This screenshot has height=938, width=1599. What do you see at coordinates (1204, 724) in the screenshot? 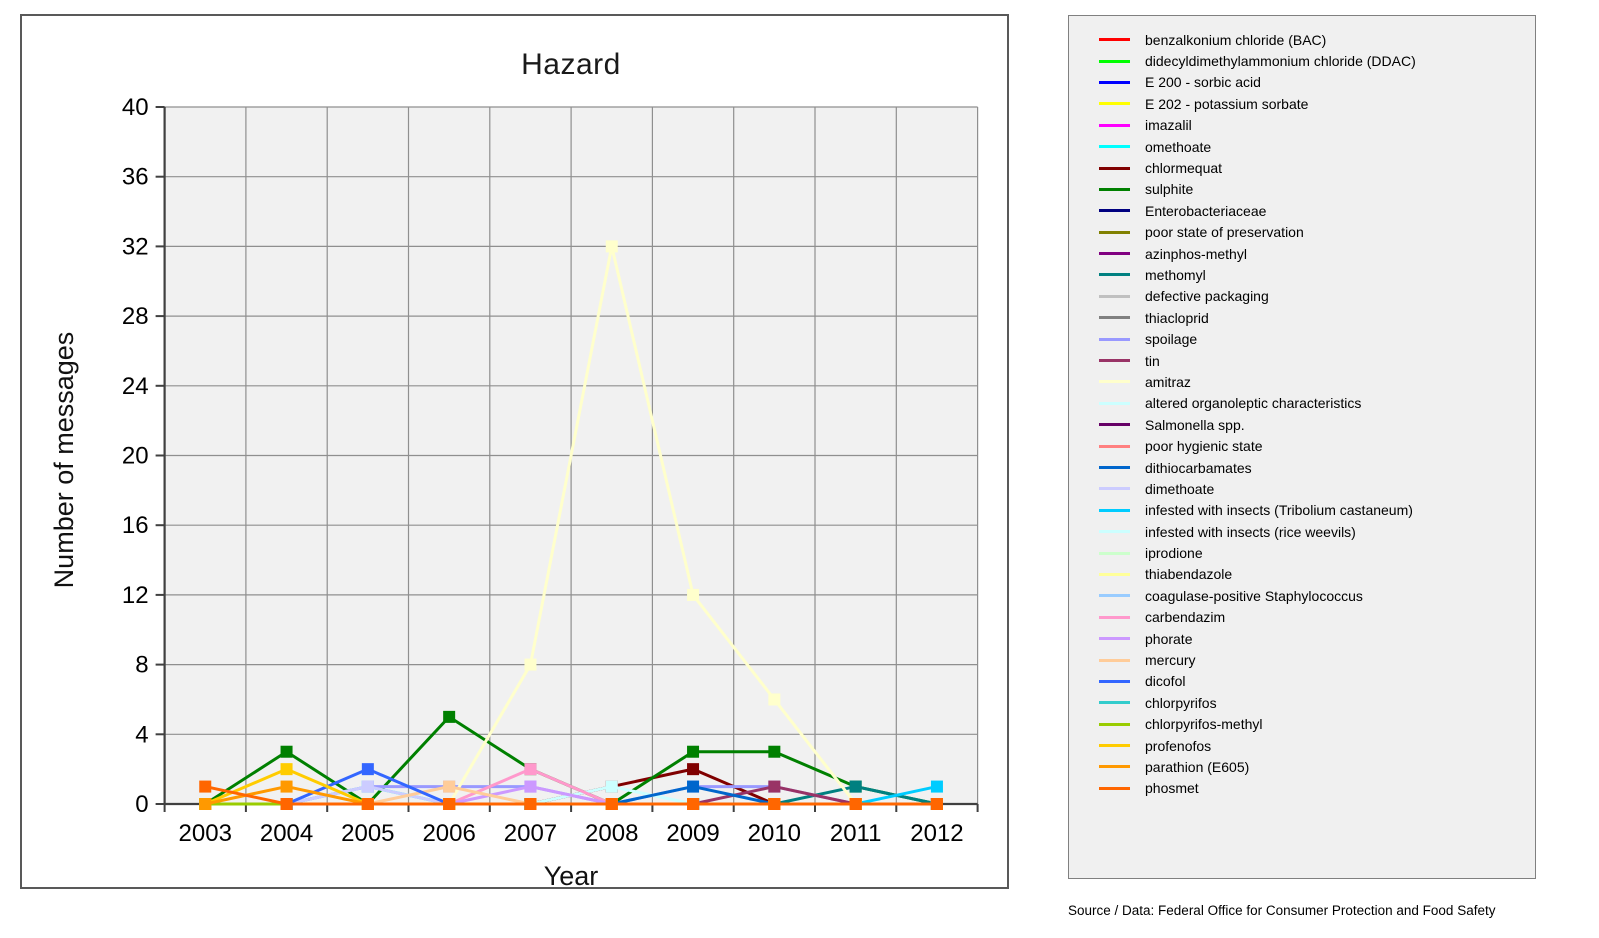
I see `legend-label: chlorpyrifos-methyl` at bounding box center [1204, 724].